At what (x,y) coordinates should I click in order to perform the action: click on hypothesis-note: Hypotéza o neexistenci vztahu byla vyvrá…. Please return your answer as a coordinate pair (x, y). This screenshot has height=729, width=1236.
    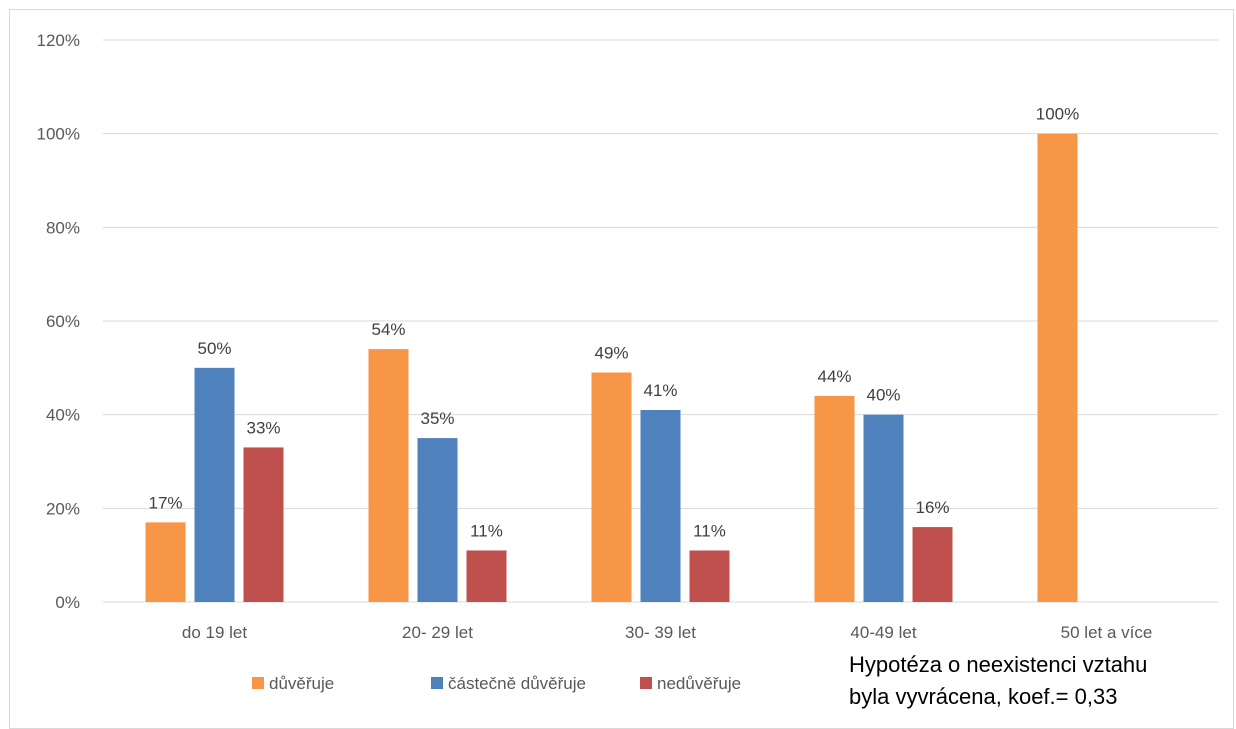
    Looking at the image, I should click on (998, 681).